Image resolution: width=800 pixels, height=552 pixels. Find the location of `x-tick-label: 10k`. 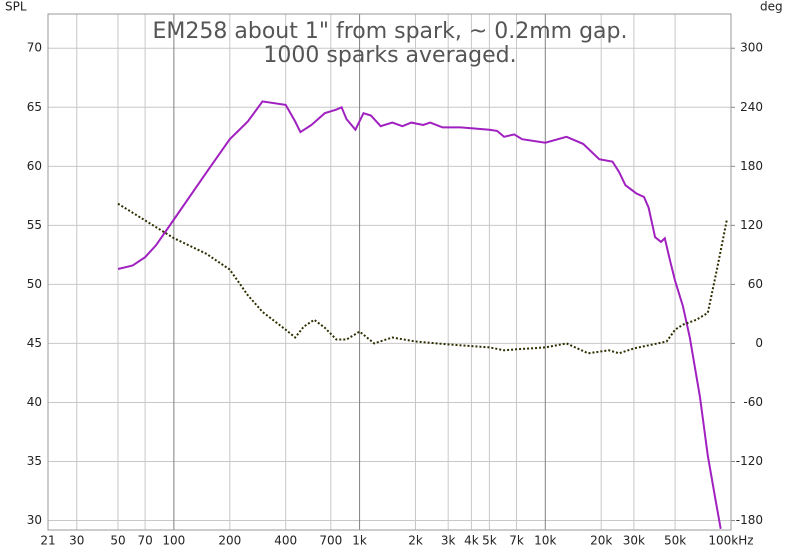

x-tick-label: 10k is located at coordinates (545, 541).